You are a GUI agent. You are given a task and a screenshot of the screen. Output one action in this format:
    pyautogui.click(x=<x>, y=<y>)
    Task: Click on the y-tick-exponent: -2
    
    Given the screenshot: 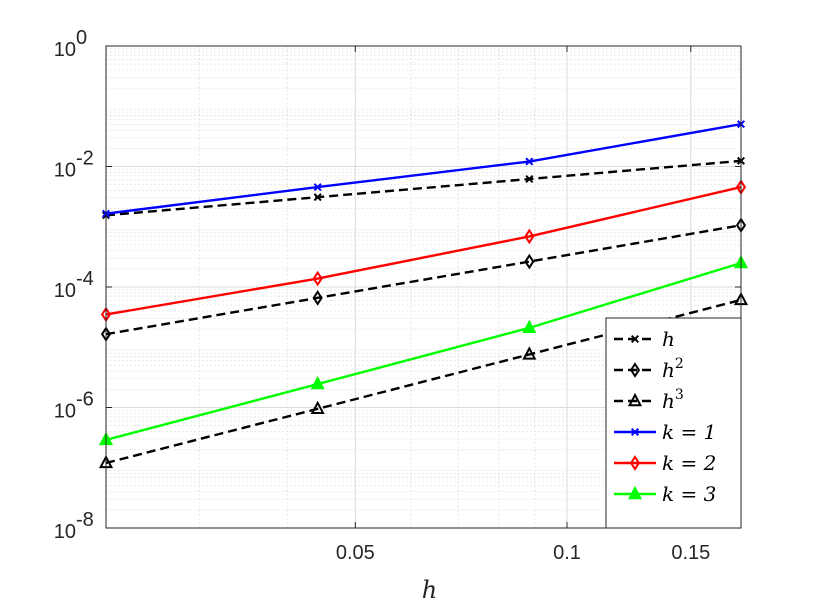 What is the action you would take?
    pyautogui.click(x=85, y=159)
    